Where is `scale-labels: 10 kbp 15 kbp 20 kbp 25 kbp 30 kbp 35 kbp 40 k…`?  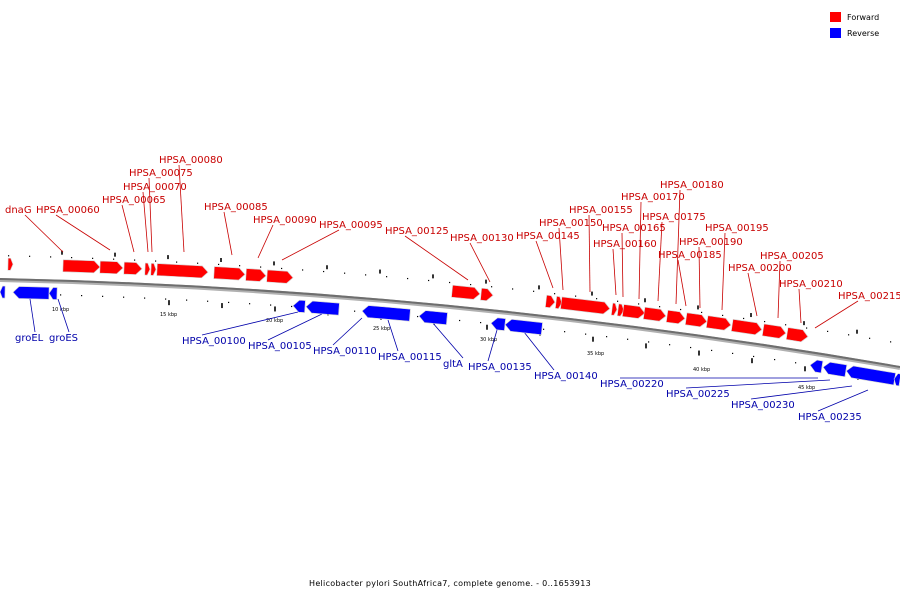 scale-labels: 10 kbp 15 kbp 20 kbp 25 kbp 30 kbp 35 kbp 40 k… is located at coordinates (433, 349).